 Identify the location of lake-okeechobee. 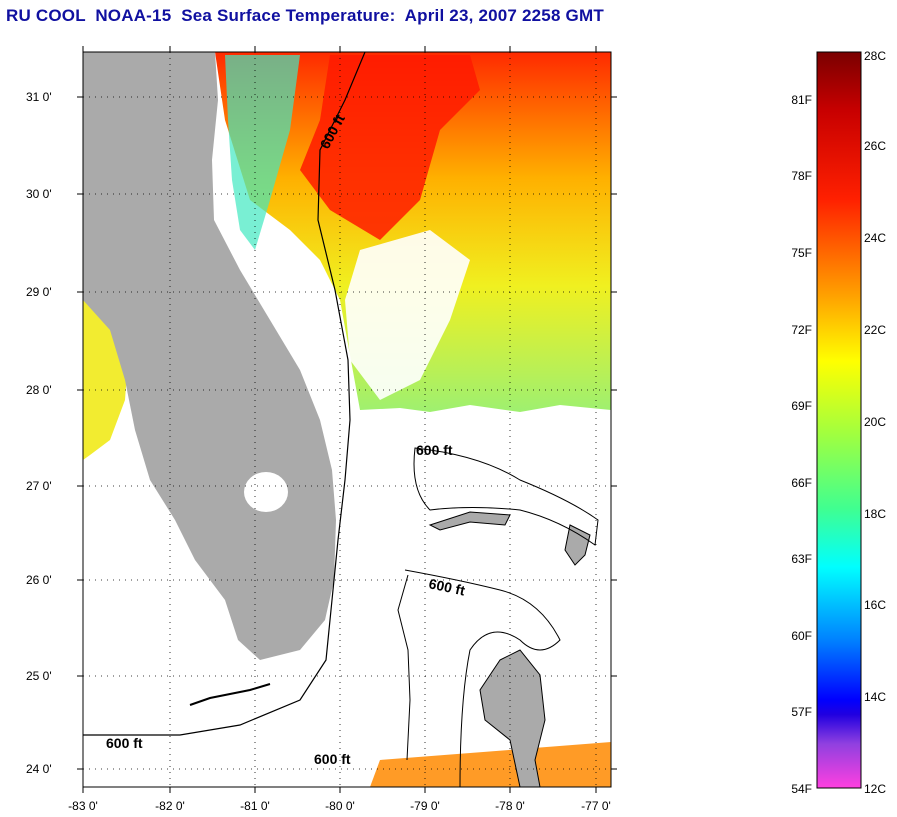
(266, 492).